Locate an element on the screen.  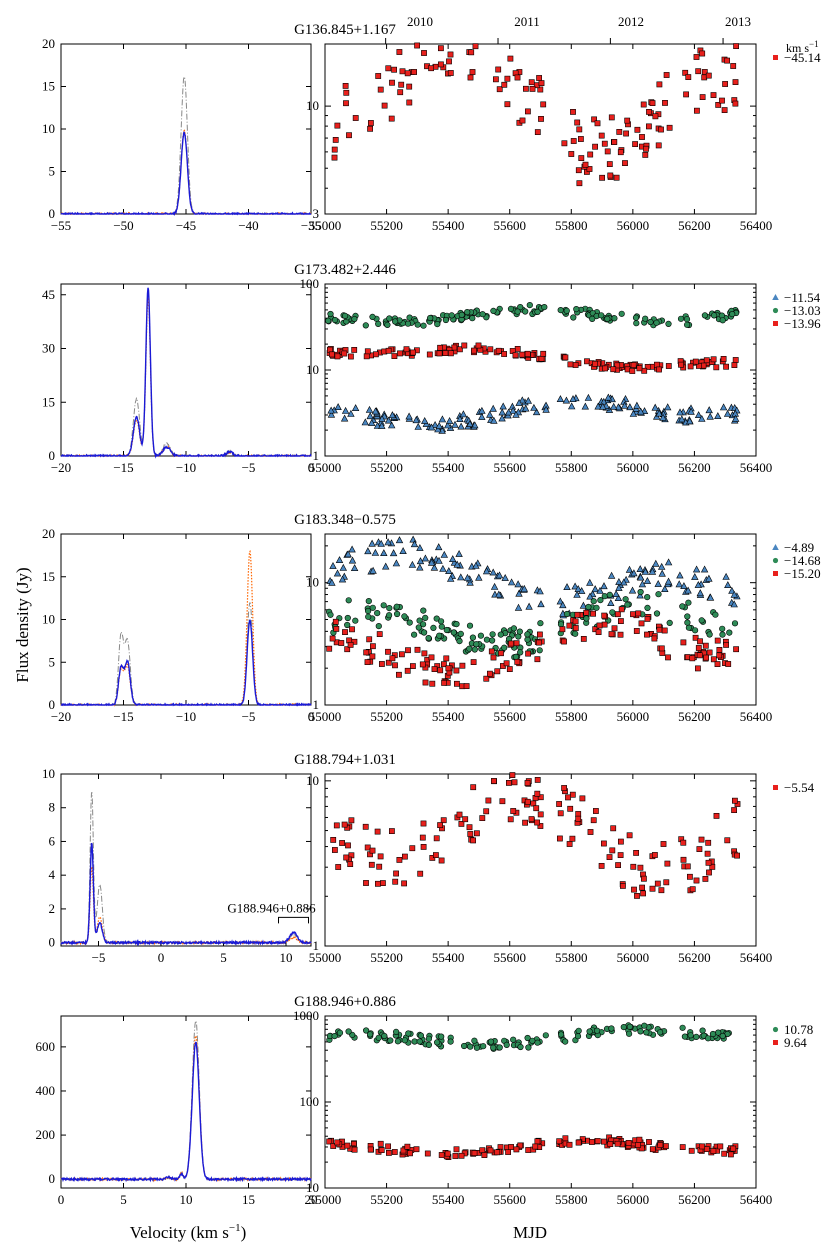
x-tick-label: 0 is located at coordinates (311, 716).